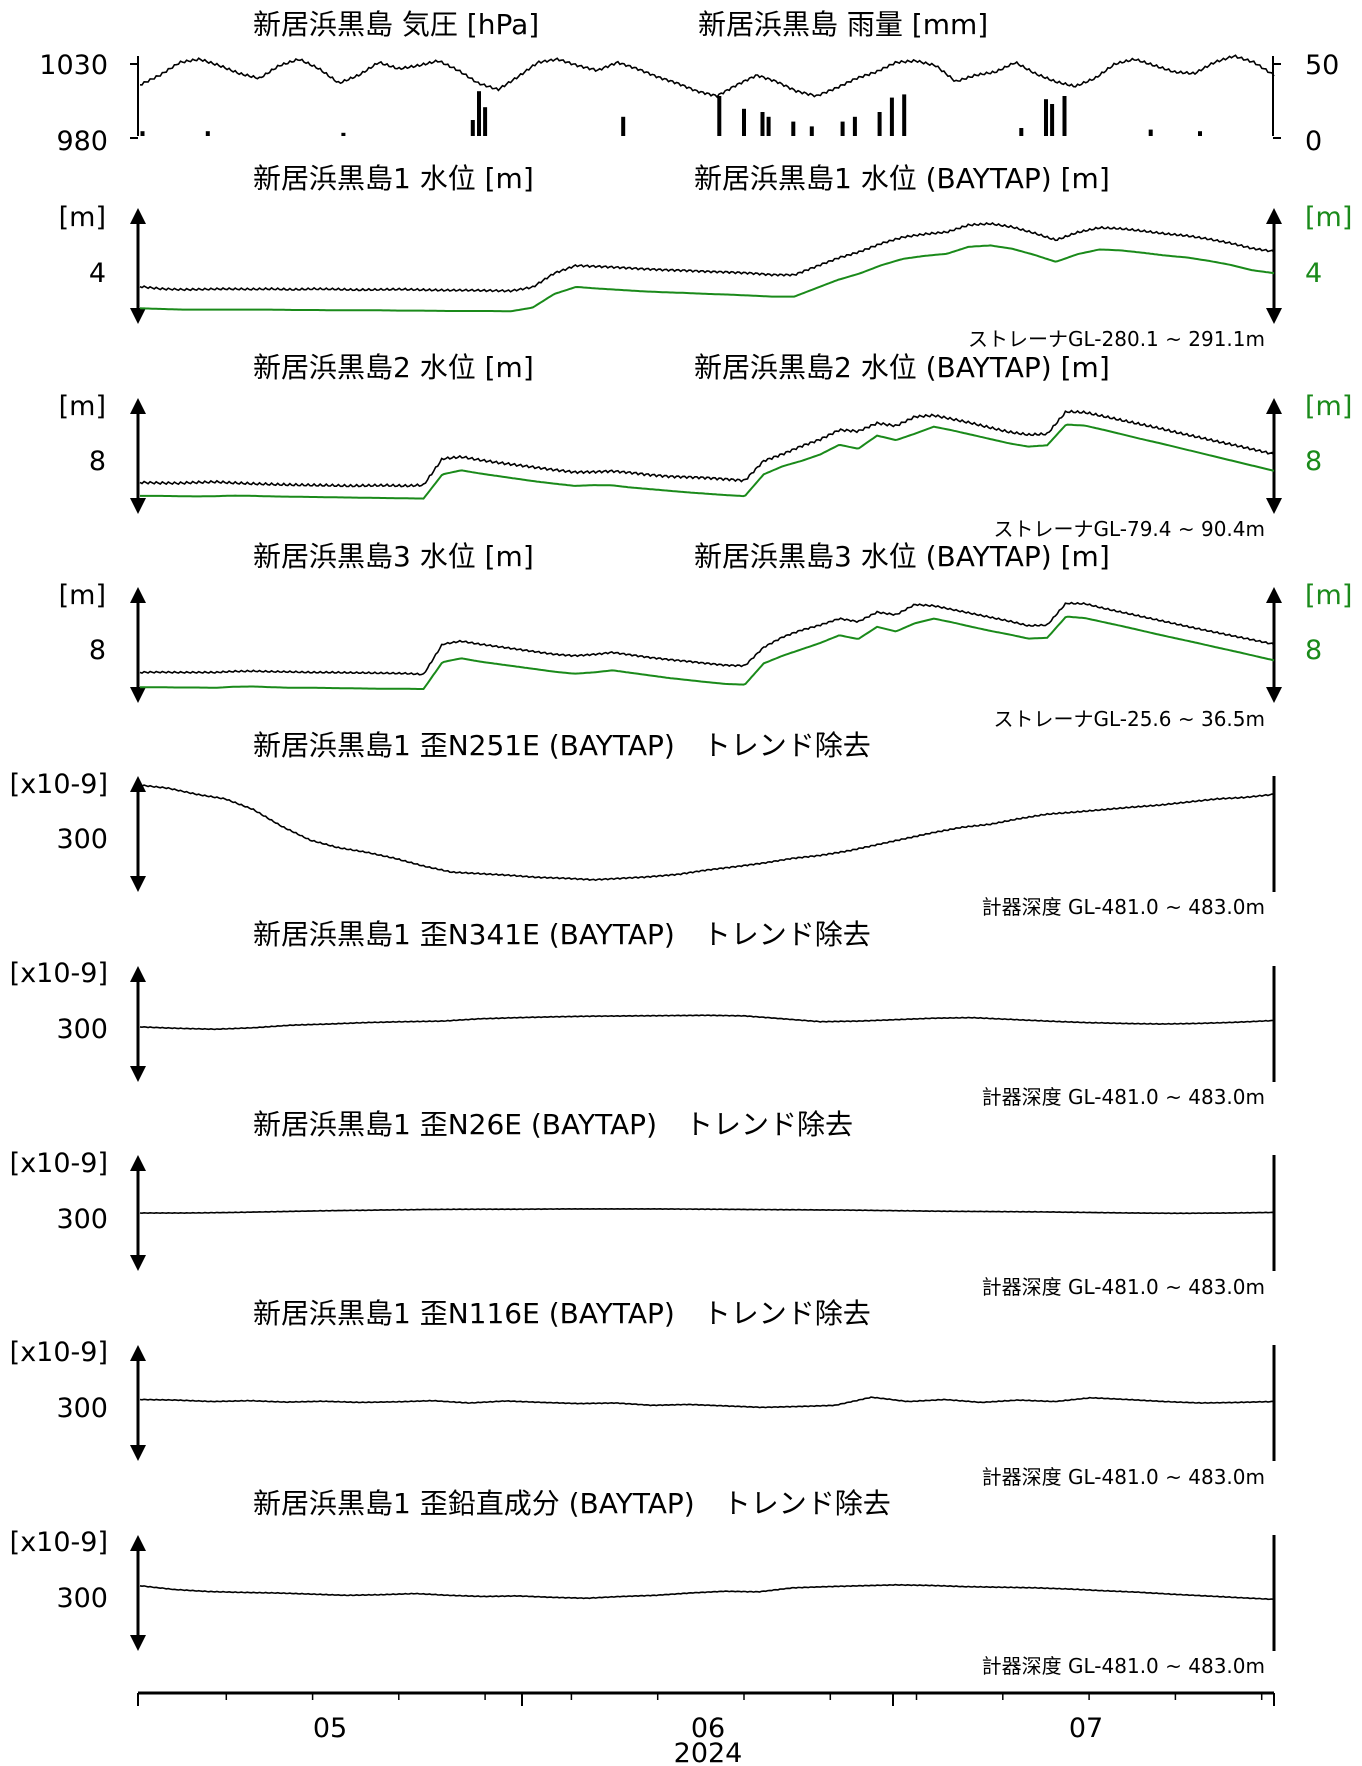 Image resolution: width=1362 pixels, height=1766 pixels. What do you see at coordinates (97, 650) in the screenshot?
I see `wl3-tick-left: 8` at bounding box center [97, 650].